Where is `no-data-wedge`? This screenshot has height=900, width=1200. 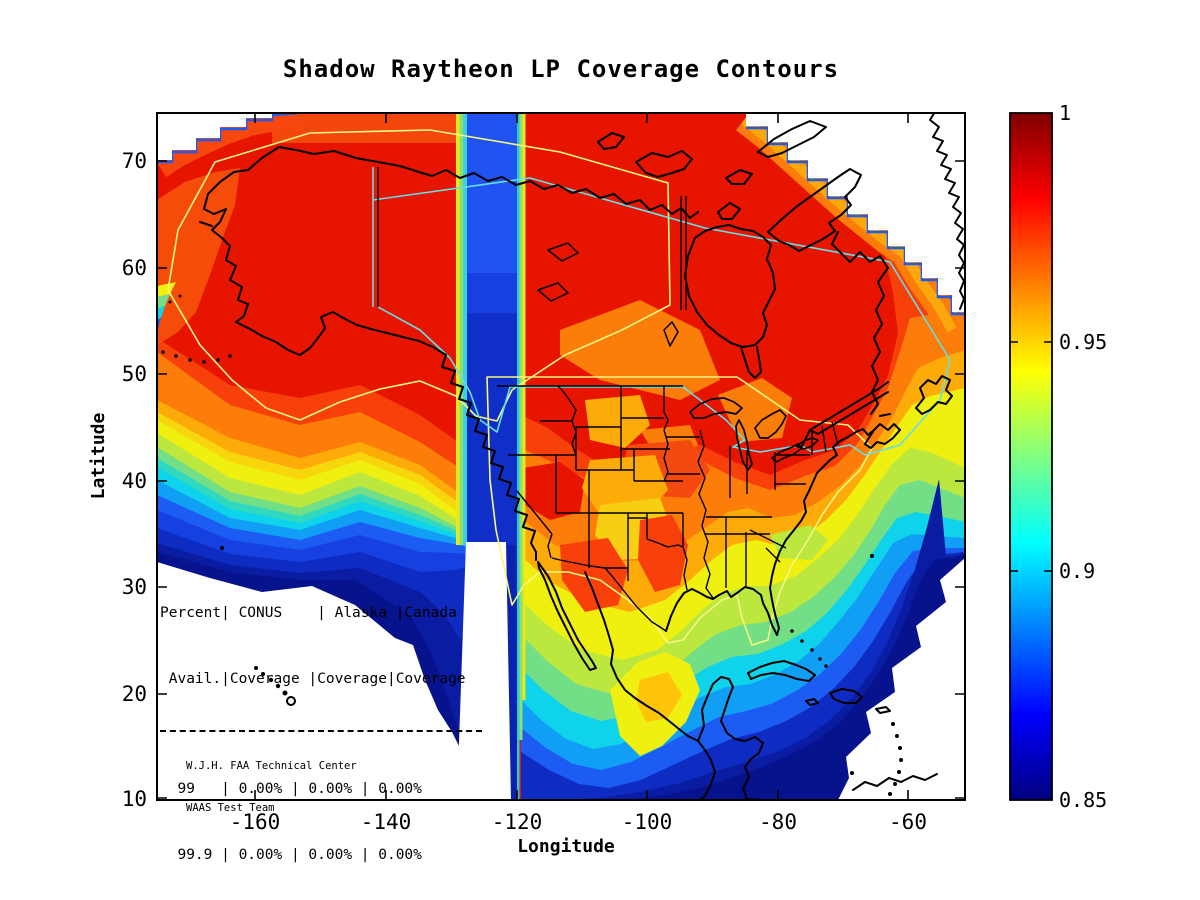 no-data-wedge is located at coordinates (484, 671).